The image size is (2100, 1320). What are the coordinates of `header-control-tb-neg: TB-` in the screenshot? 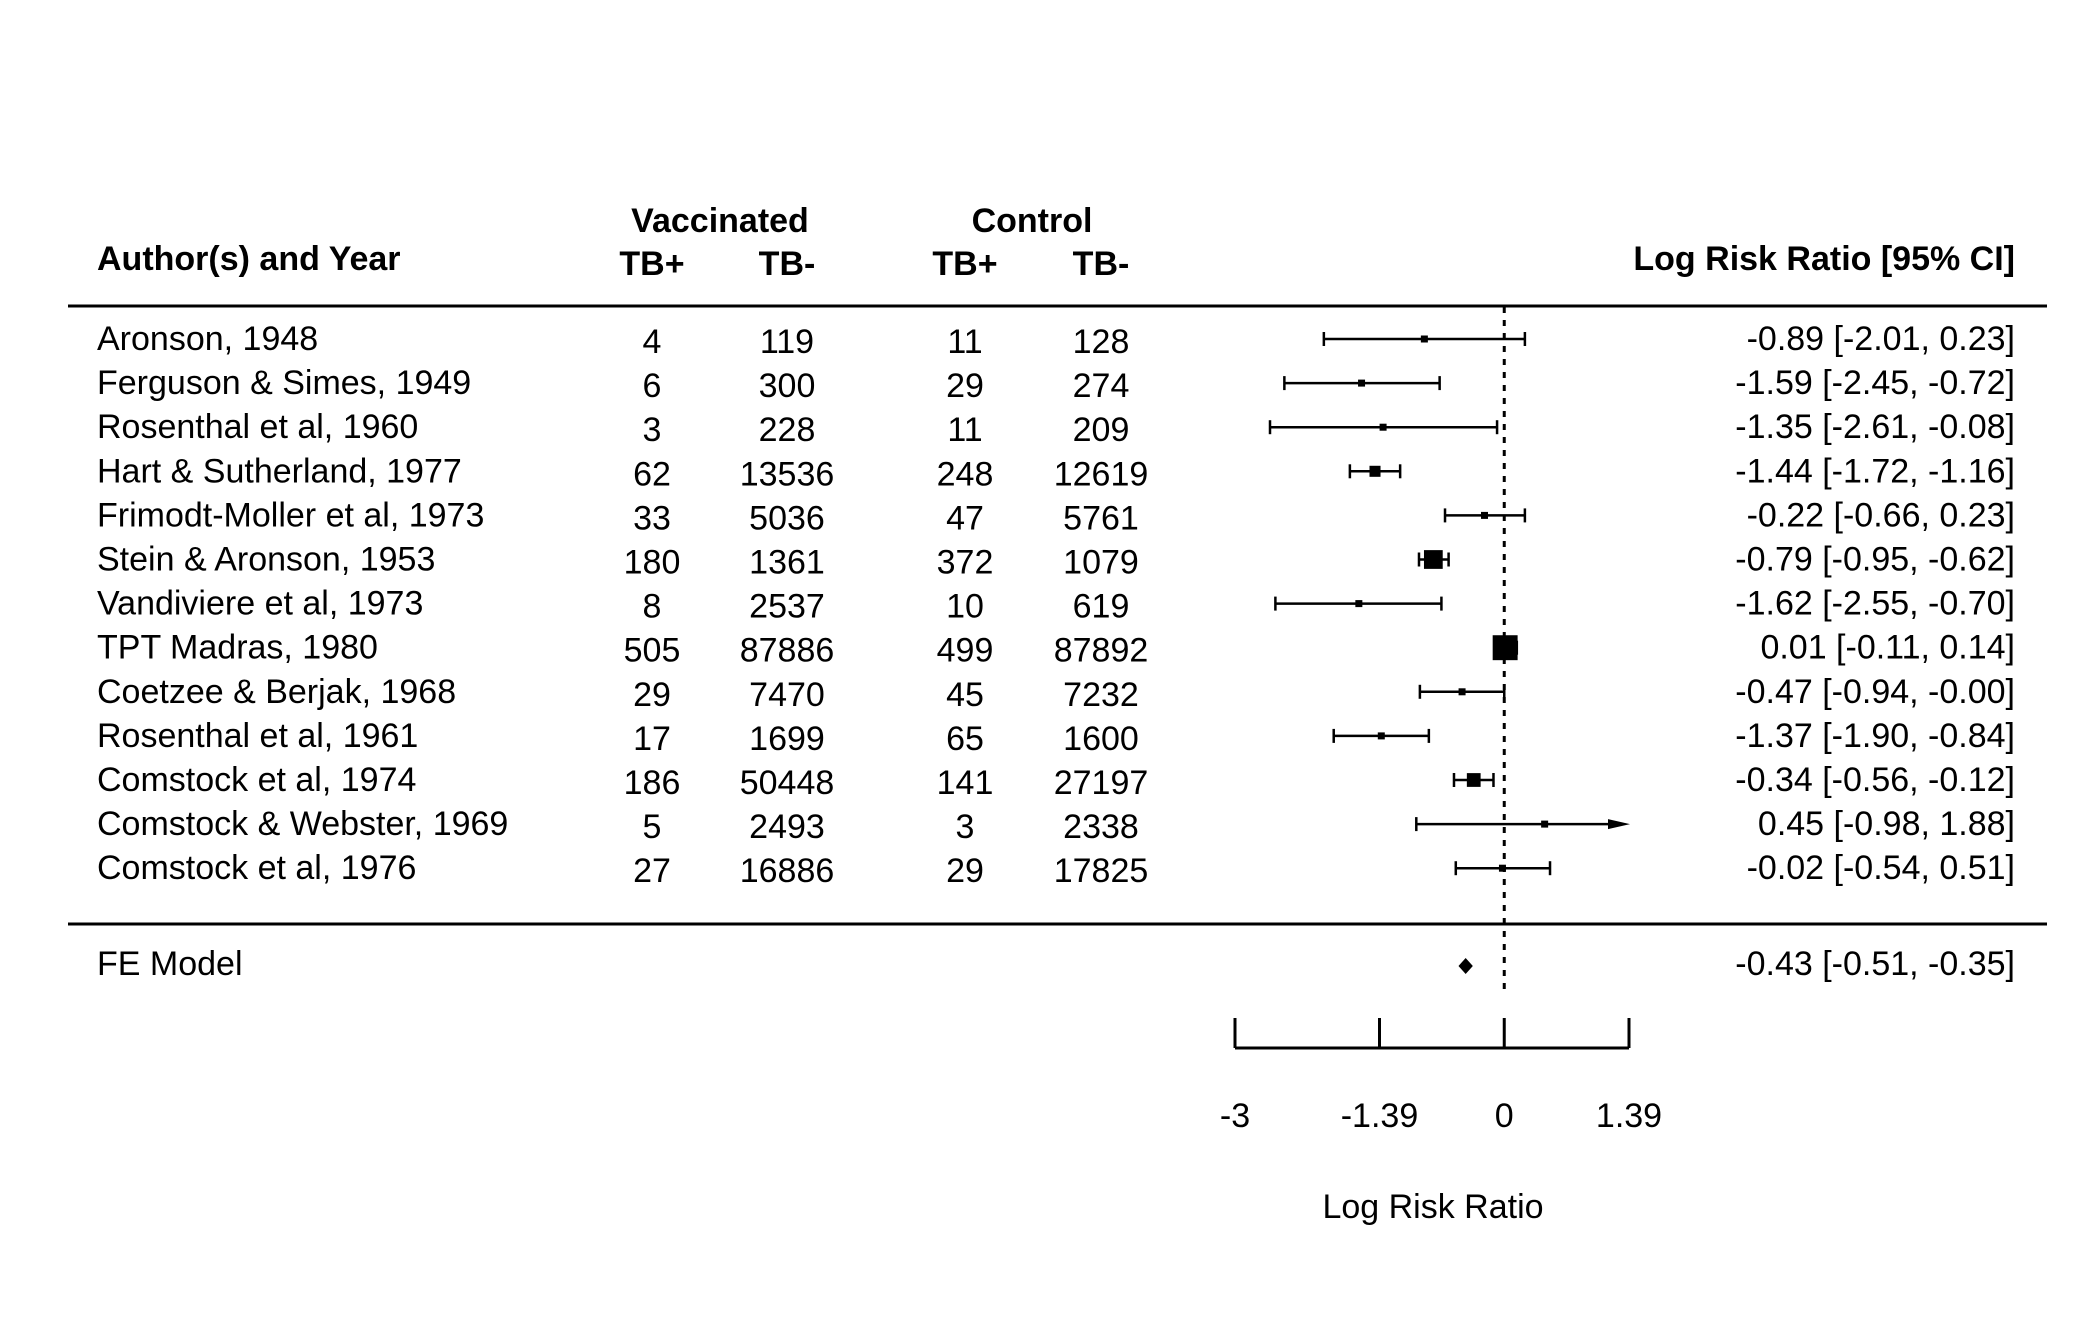 It's located at (1101, 264).